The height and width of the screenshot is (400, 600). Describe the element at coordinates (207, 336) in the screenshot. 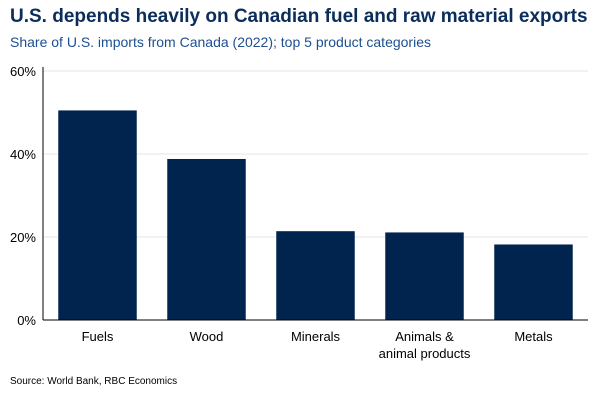

I see `x-tick-label: Wood` at that location.